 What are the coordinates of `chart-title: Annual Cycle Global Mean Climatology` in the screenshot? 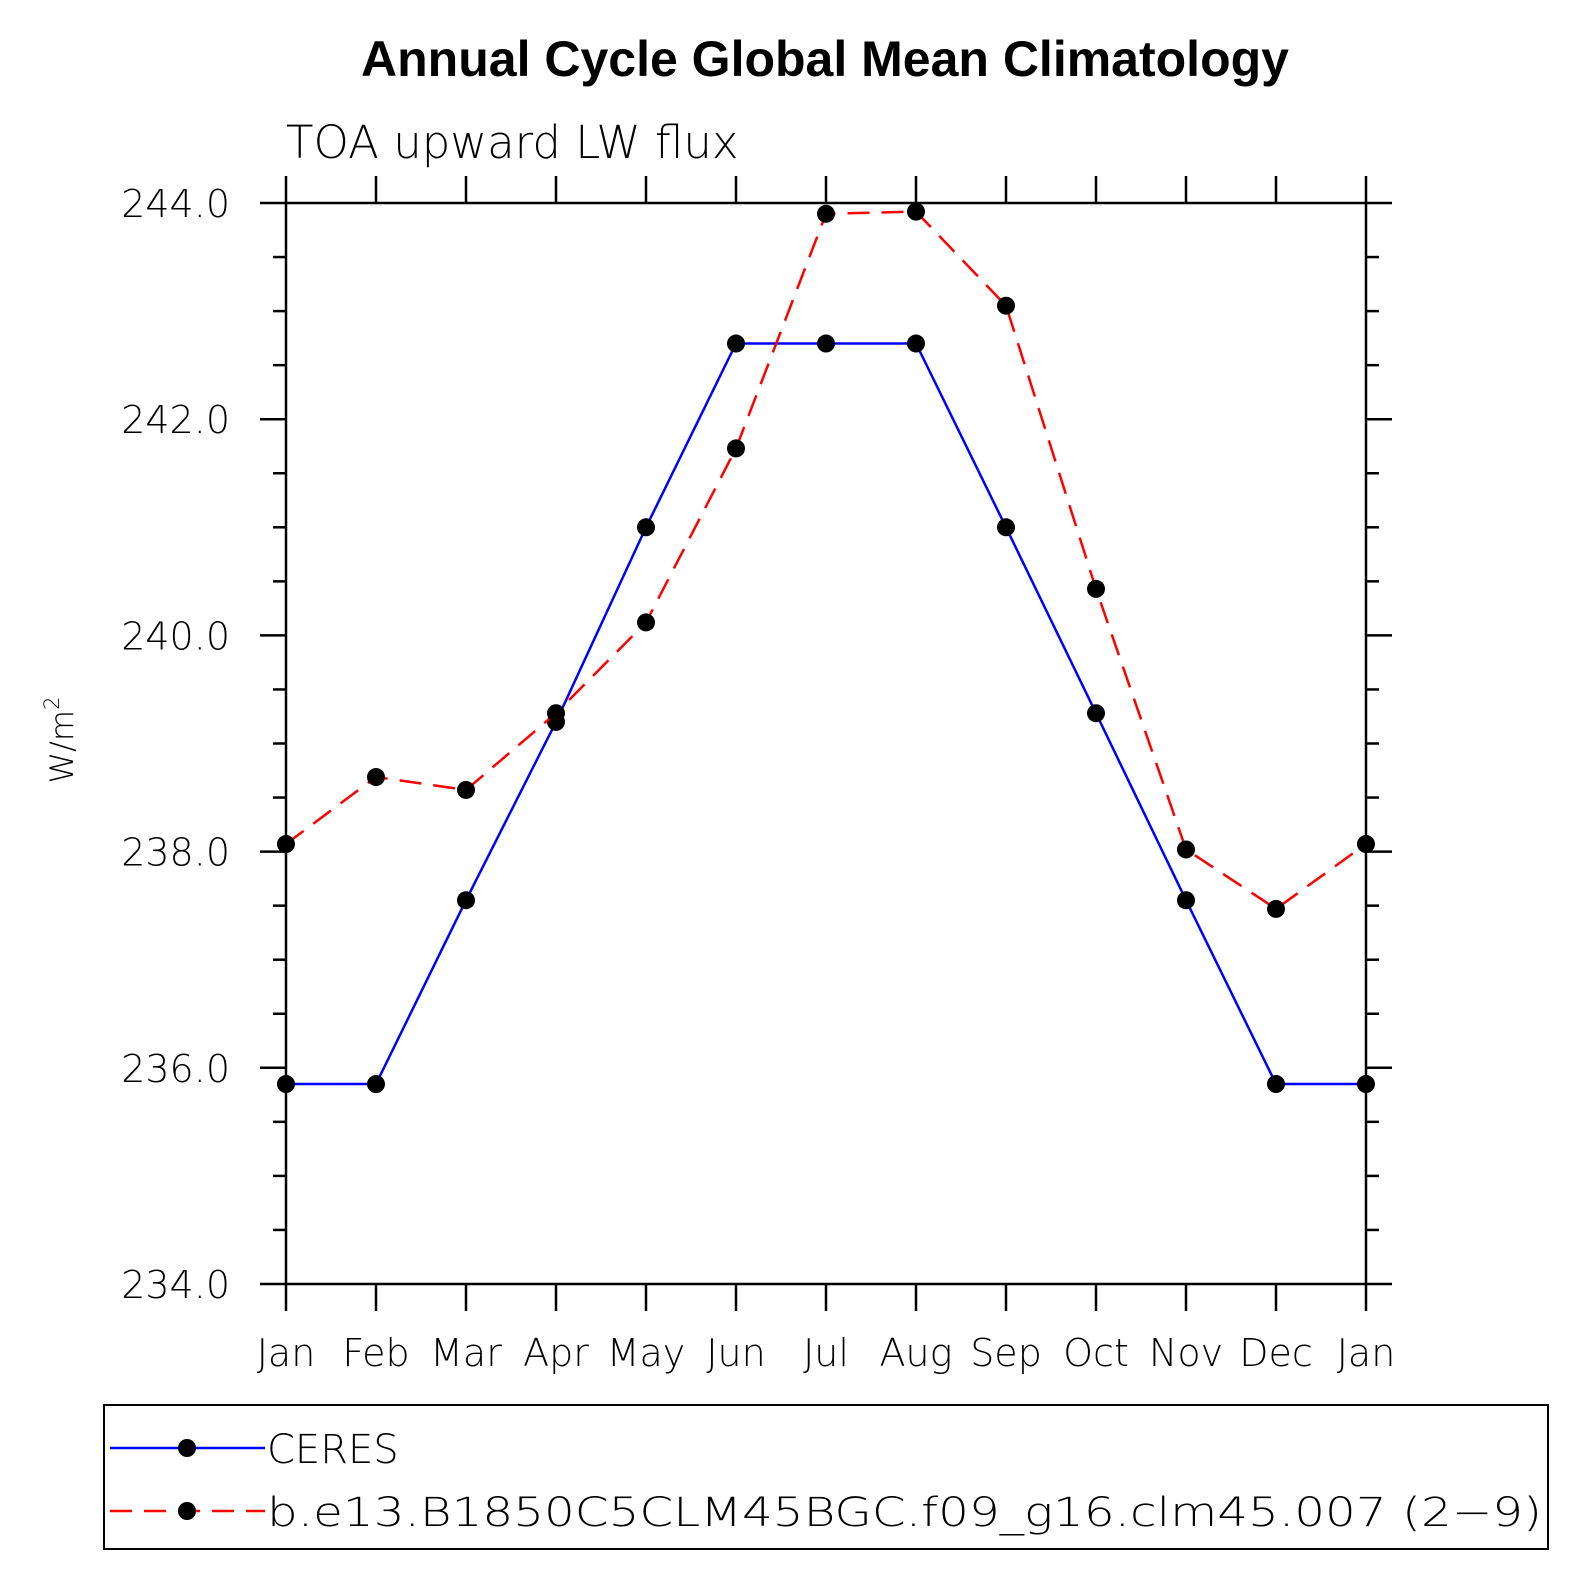 It's located at (825, 59).